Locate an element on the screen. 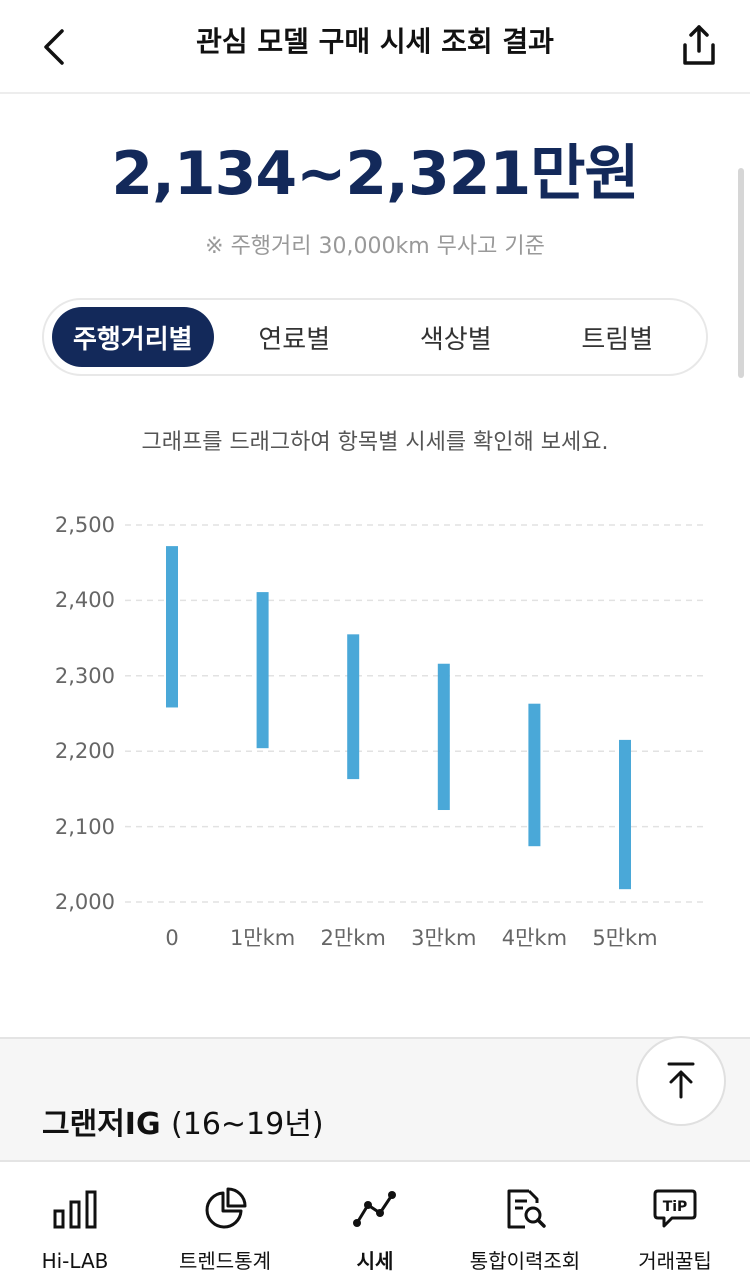 The width and height of the screenshot is (750, 1288). y-tick-label: 2,300 is located at coordinates (84, 675).